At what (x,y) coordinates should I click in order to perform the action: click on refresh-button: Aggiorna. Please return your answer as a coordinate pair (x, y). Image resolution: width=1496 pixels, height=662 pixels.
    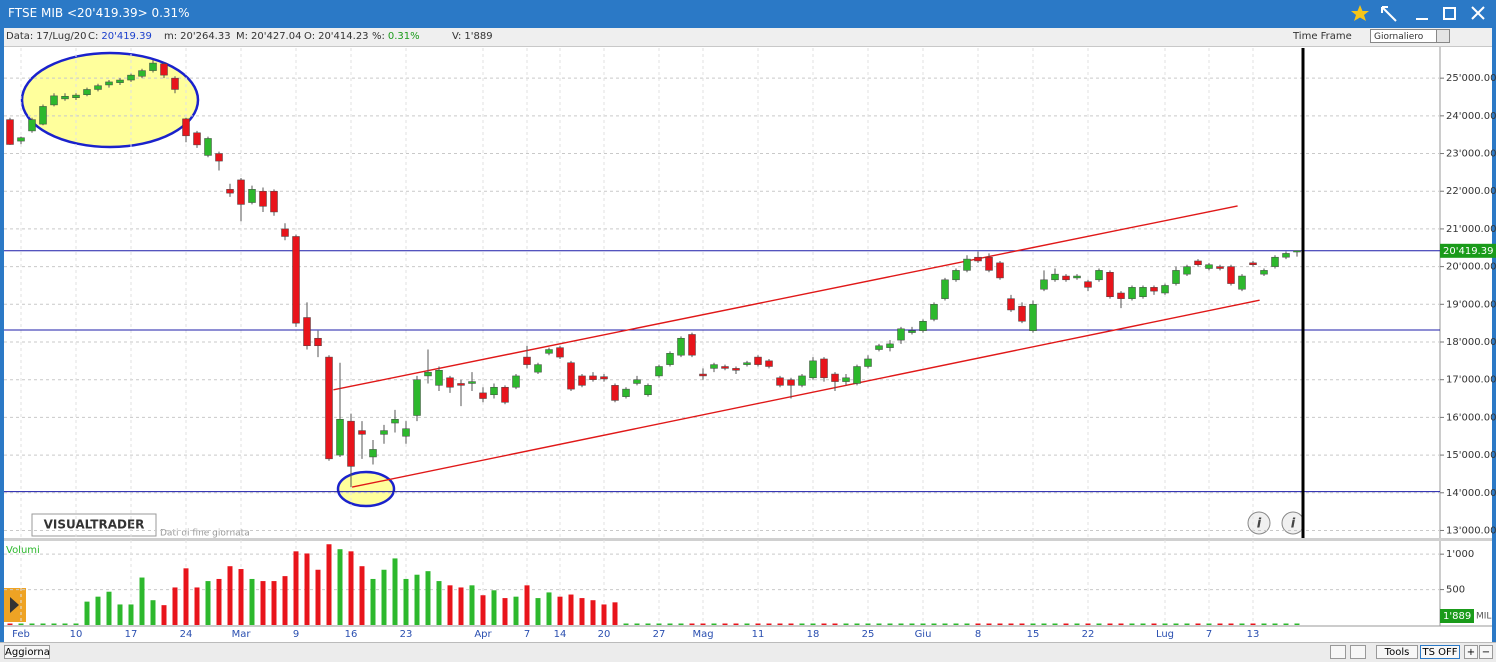
    Looking at the image, I should click on (27, 652).